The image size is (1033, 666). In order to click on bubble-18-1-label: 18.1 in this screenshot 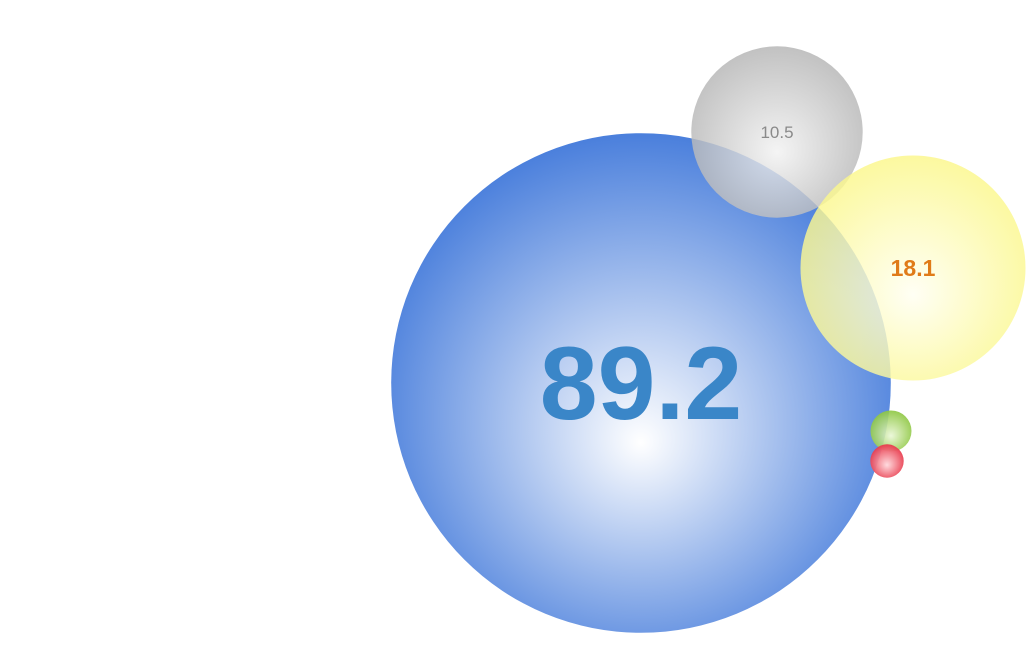, I will do `click(913, 268)`.